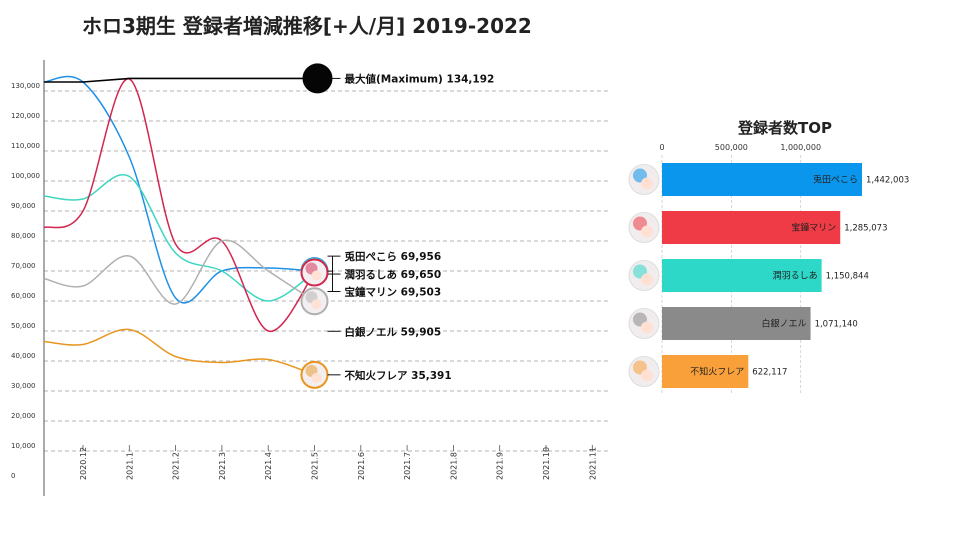  What do you see at coordinates (661, 147) in the screenshot?
I see `bar-x-tick-label: 0` at bounding box center [661, 147].